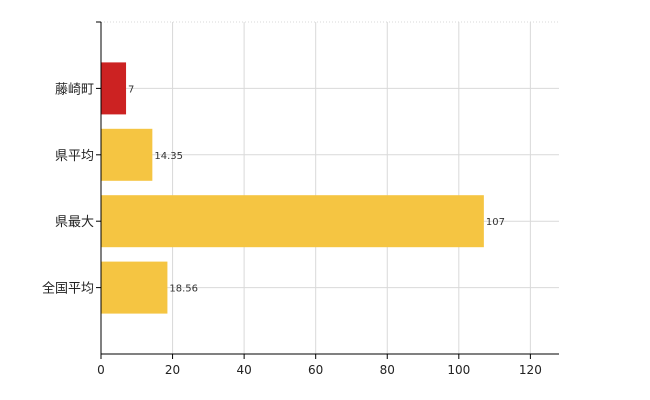 The height and width of the screenshot is (400, 650). I want to click on x-tick-label-80: 80, so click(387, 370).